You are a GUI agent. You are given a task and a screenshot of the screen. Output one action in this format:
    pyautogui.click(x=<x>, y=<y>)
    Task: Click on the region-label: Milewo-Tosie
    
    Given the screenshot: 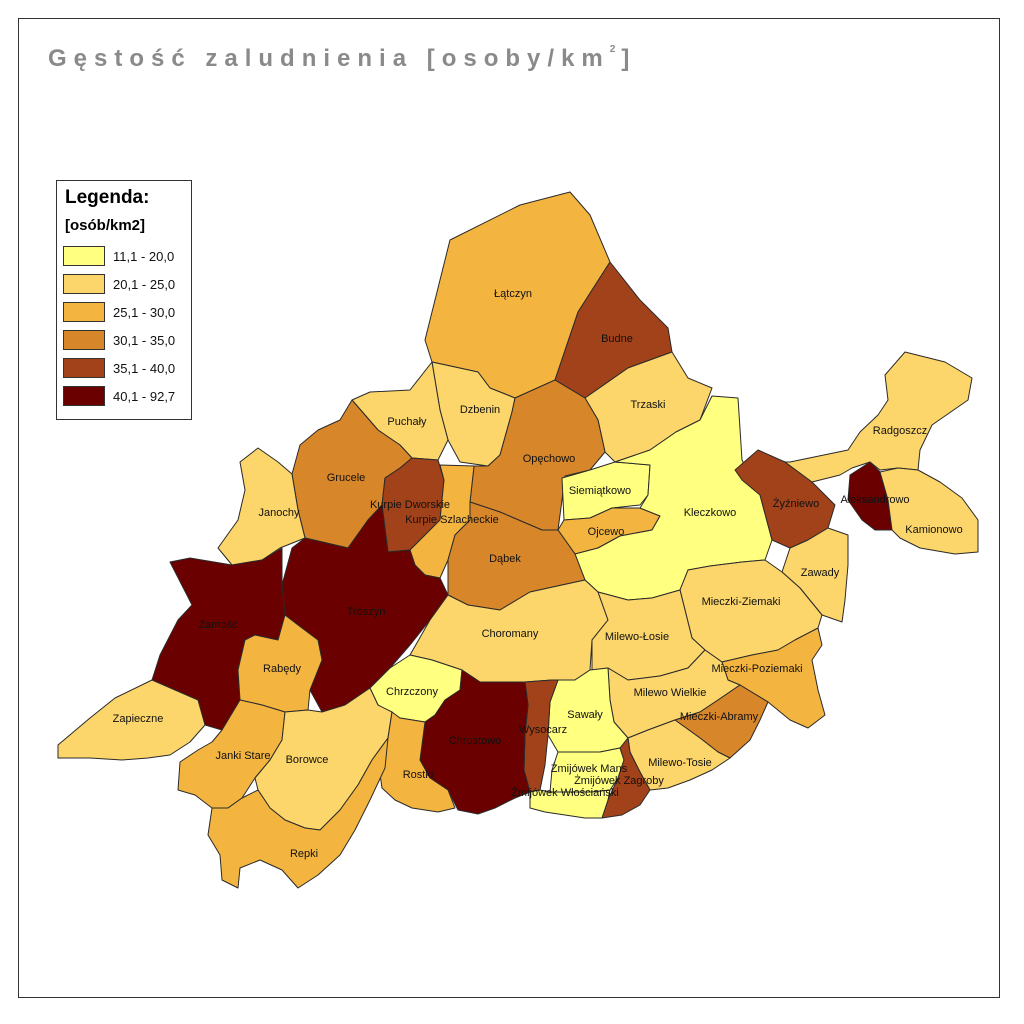 What is the action you would take?
    pyautogui.click(x=680, y=763)
    